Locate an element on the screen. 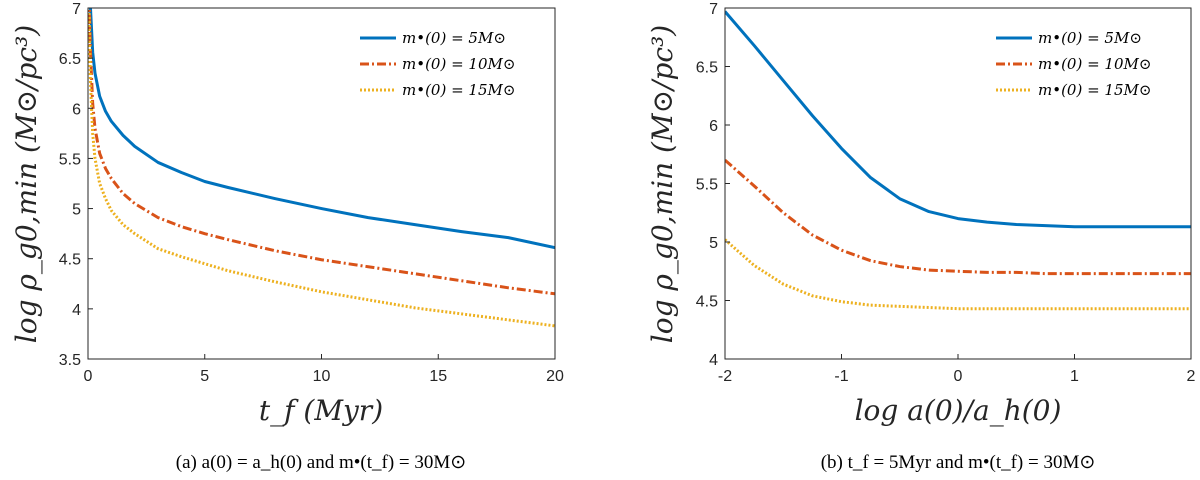  panel-a-y-tick-label: 6.5 is located at coordinates (70, 59).